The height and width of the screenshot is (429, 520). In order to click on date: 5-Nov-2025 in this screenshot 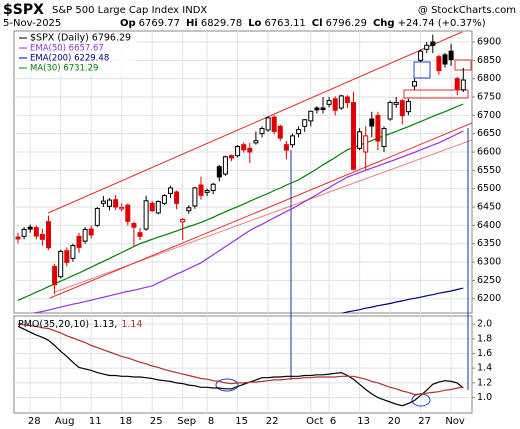, I will do `click(32, 23)`.